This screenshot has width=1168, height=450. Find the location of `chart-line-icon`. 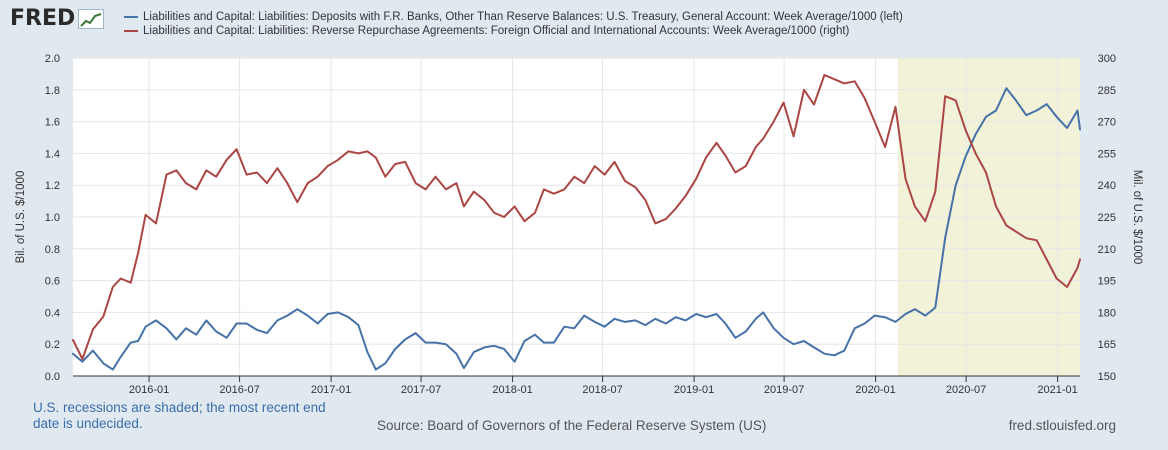

chart-line-icon is located at coordinates (91, 18).